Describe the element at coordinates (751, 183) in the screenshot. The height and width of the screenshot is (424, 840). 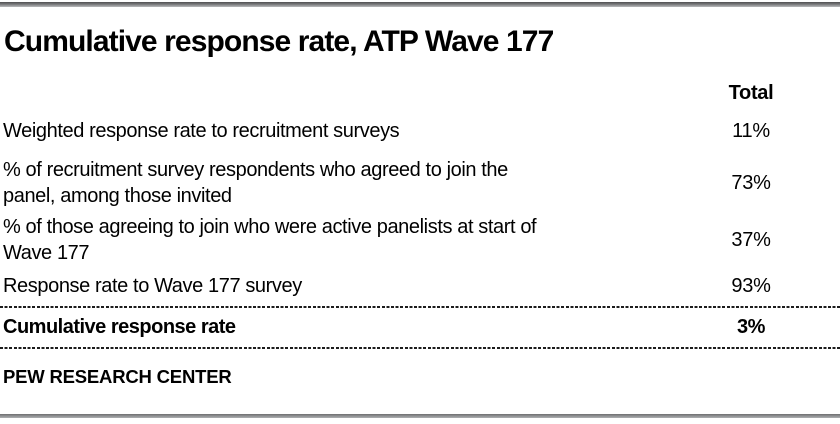
I see `row-value: 73%` at that location.